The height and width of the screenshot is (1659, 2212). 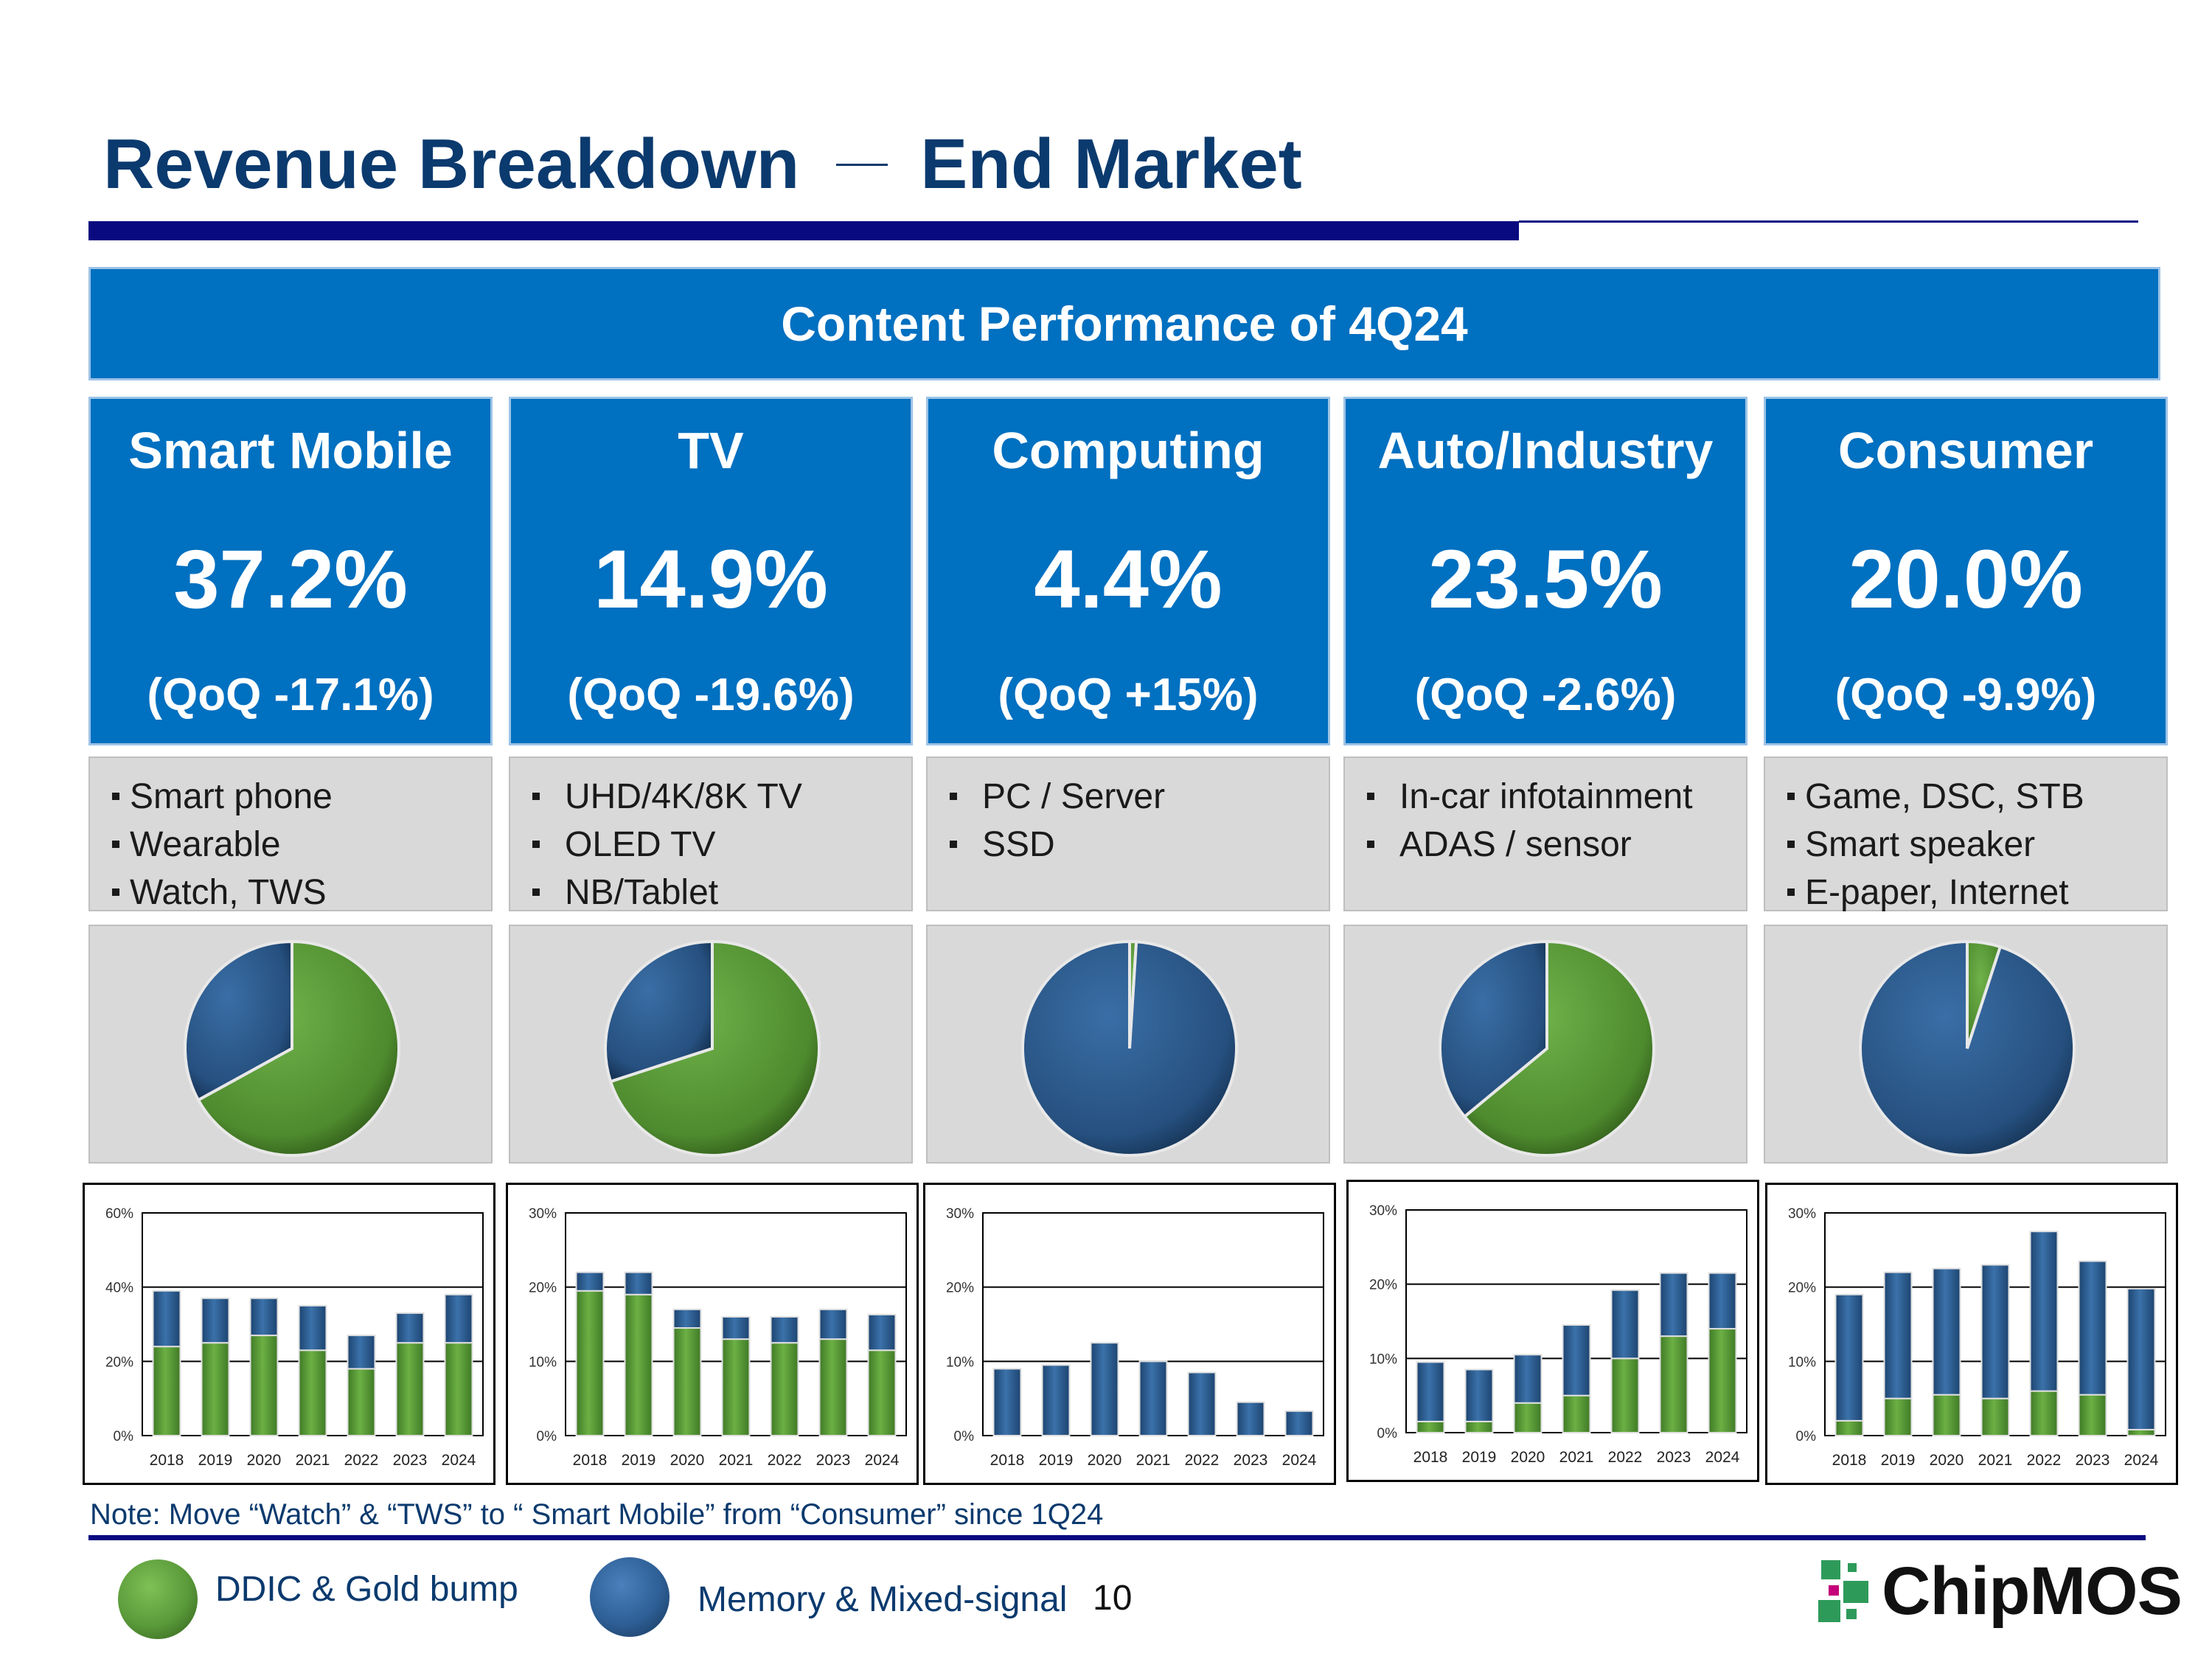 What do you see at coordinates (290, 450) in the screenshot?
I see `market-name: Smart Mobile` at bounding box center [290, 450].